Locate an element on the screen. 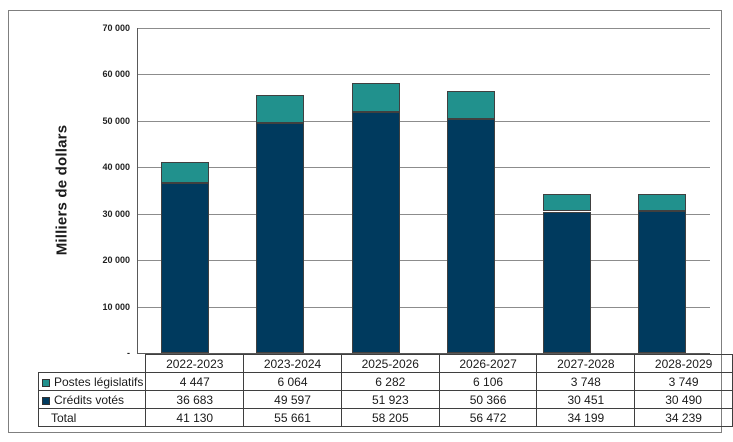 The width and height of the screenshot is (733, 442). value-2026-2027: 50 366 is located at coordinates (488, 399).